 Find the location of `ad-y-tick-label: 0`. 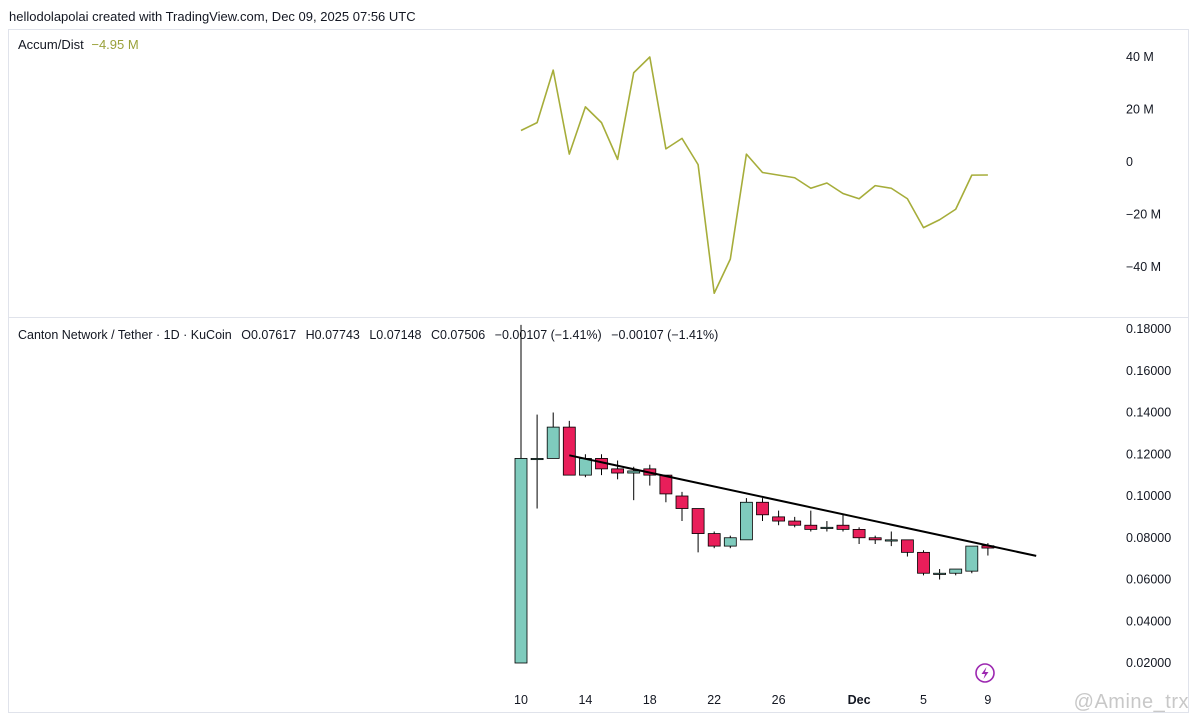

ad-y-tick-label: 0 is located at coordinates (1129, 162).